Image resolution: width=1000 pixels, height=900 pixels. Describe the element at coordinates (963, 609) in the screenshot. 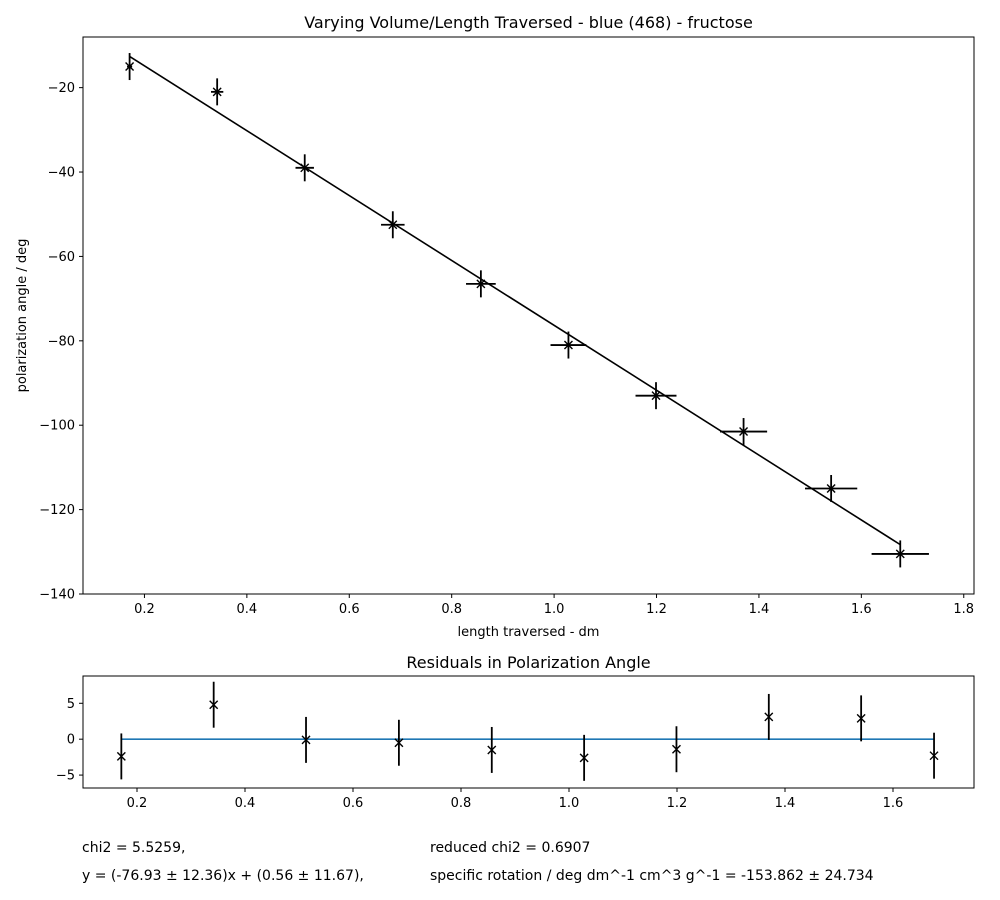

I see `main-x-tick-label: 1.8` at that location.